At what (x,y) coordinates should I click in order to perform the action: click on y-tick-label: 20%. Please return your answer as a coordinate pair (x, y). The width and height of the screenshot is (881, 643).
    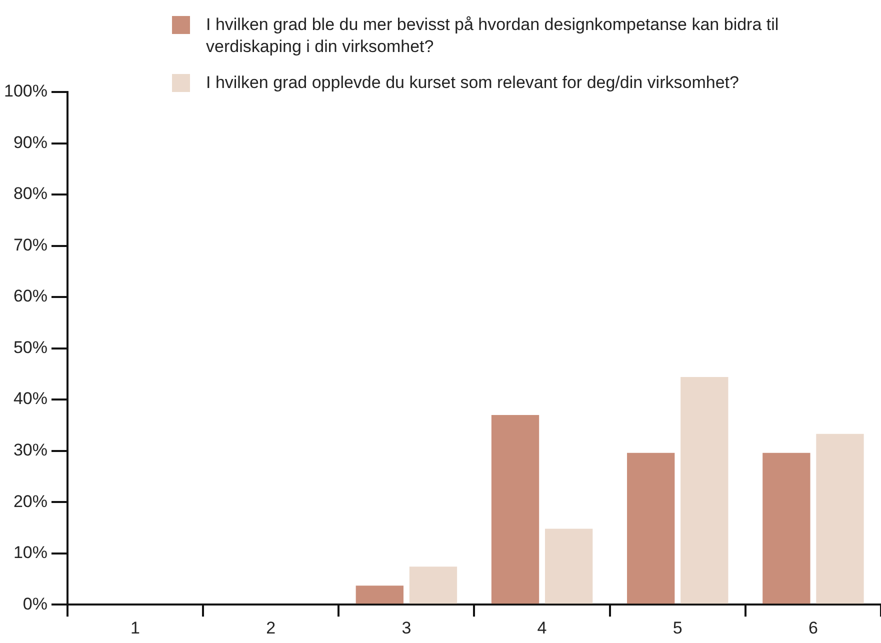
    Looking at the image, I should click on (30, 501).